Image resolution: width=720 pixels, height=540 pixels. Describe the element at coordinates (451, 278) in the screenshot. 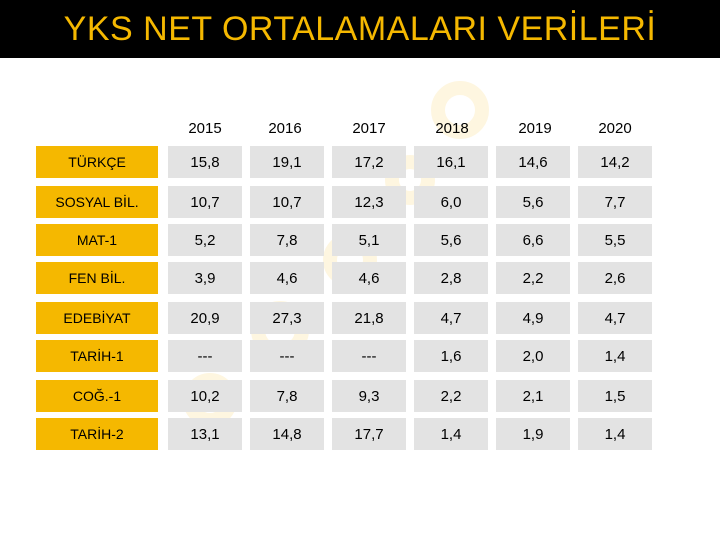

I see `table-cell: 2,8` at that location.